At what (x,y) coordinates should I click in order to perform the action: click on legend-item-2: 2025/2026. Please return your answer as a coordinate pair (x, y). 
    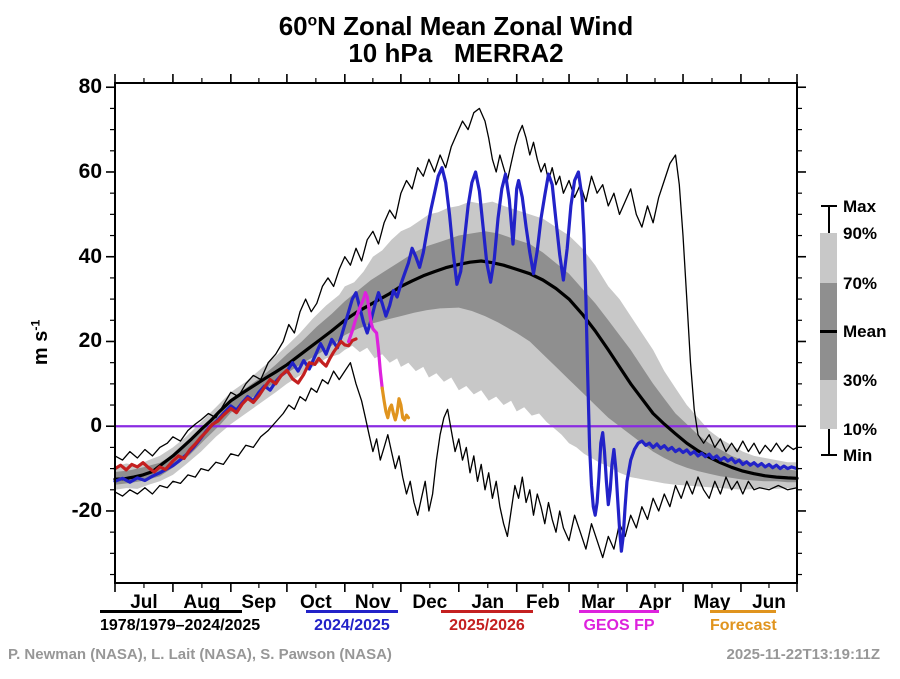
    Looking at the image, I should click on (487, 622).